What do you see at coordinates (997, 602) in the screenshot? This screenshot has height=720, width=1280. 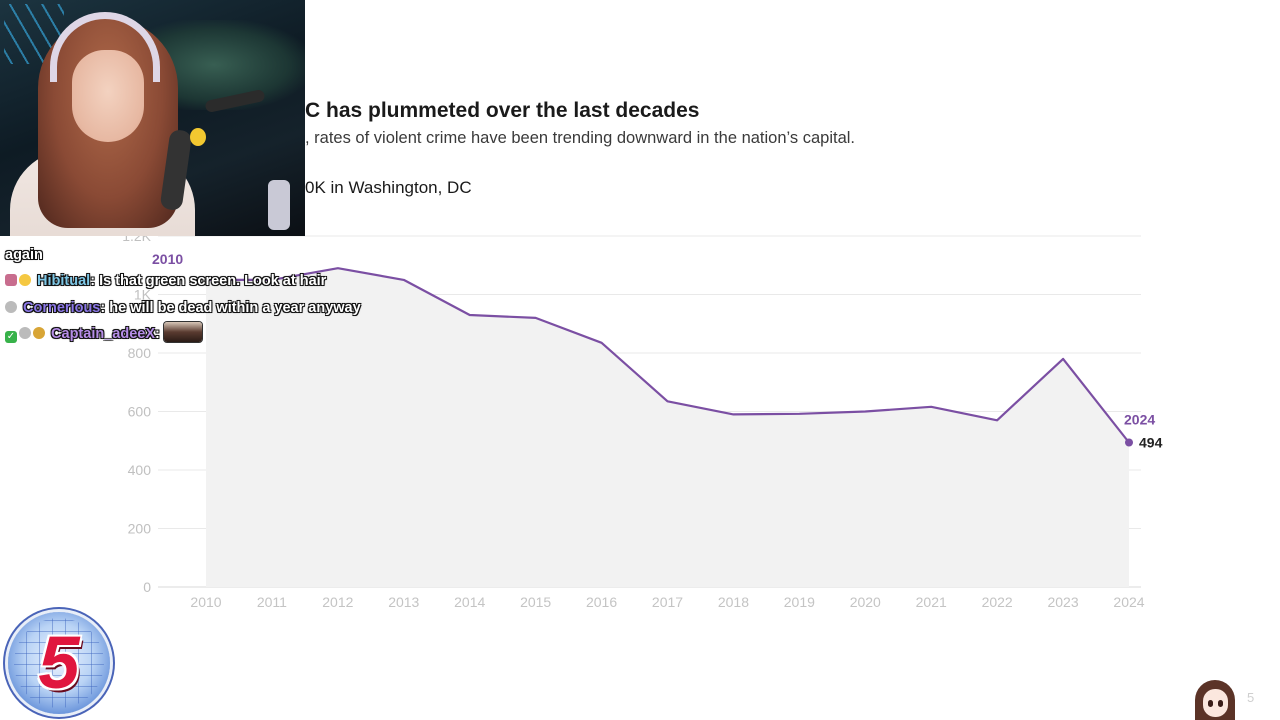 I see `x-tick-label: 2022` at bounding box center [997, 602].